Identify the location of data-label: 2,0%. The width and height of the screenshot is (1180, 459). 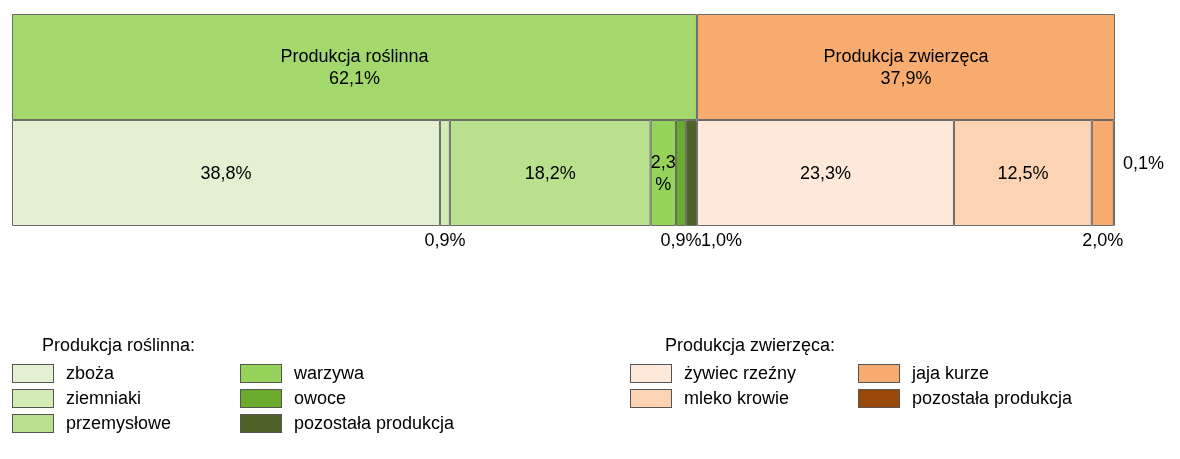
(1103, 240).